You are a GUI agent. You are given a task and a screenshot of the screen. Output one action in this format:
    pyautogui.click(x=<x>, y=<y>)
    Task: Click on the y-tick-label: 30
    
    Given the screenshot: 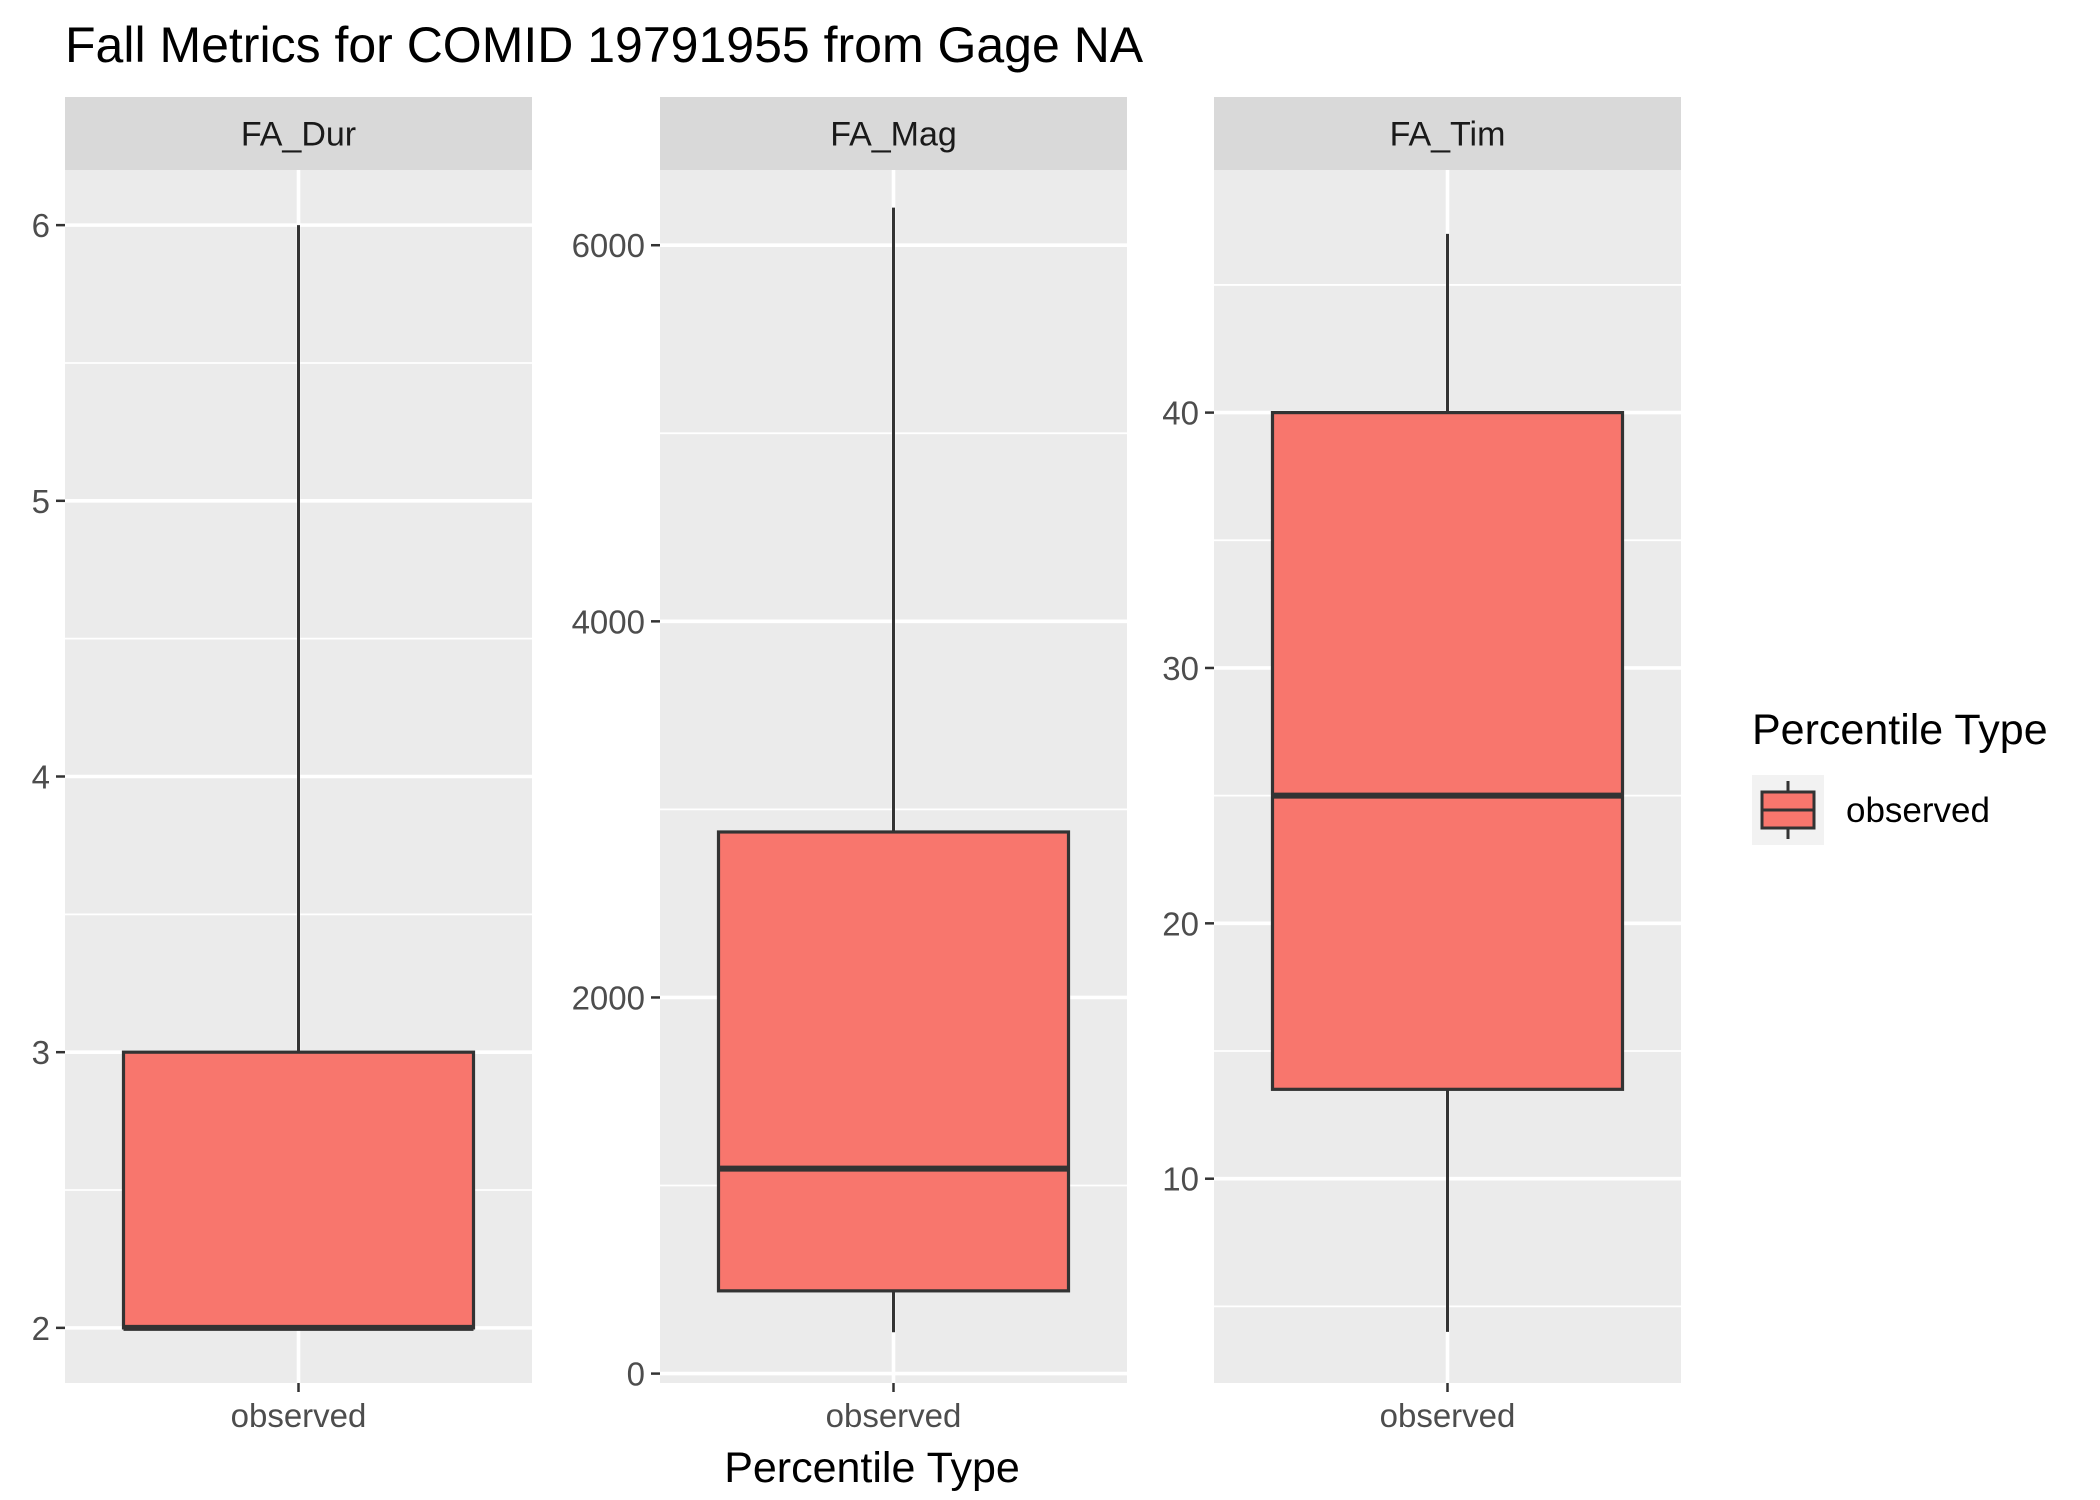 What is the action you would take?
    pyautogui.click(x=1180, y=668)
    